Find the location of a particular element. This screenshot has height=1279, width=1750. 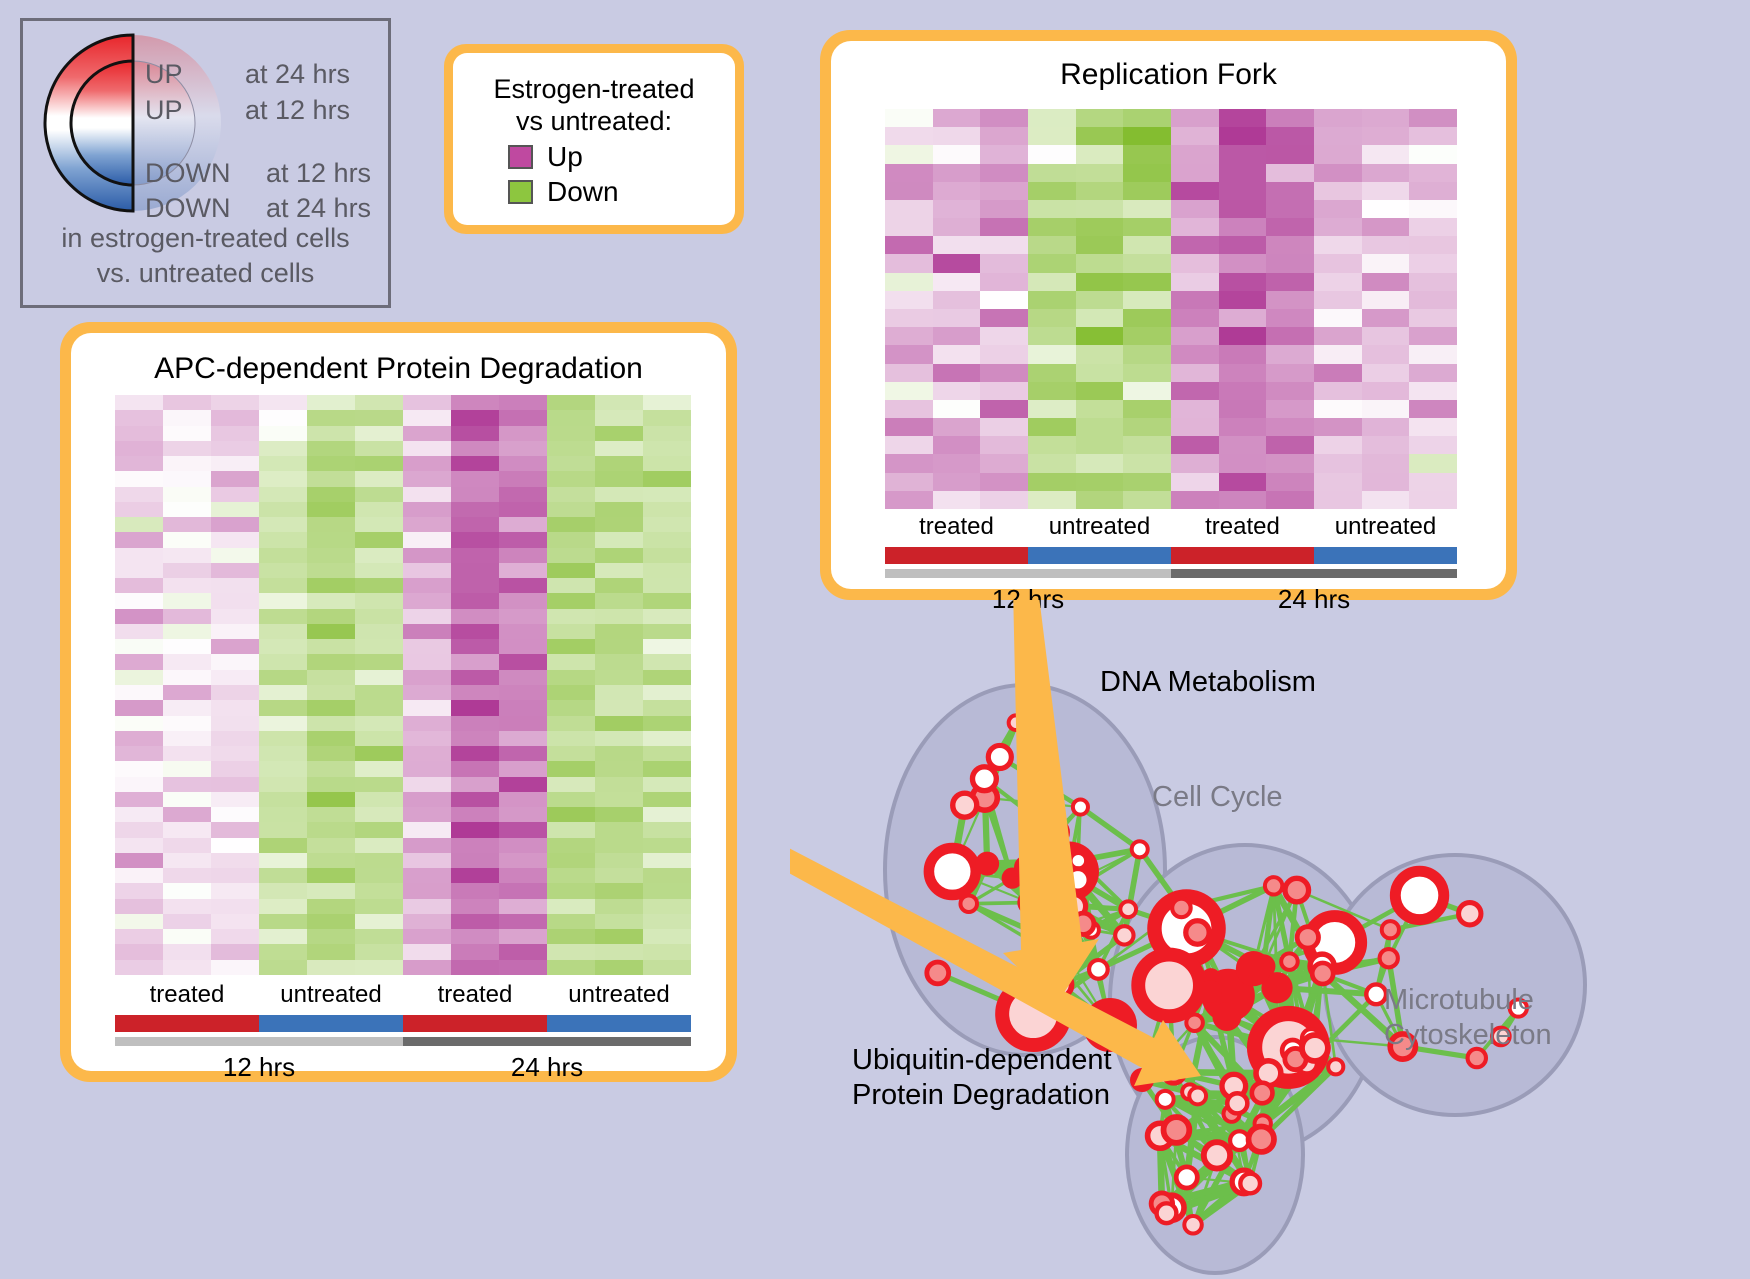

key-word-up-12: UP is located at coordinates (164, 110).